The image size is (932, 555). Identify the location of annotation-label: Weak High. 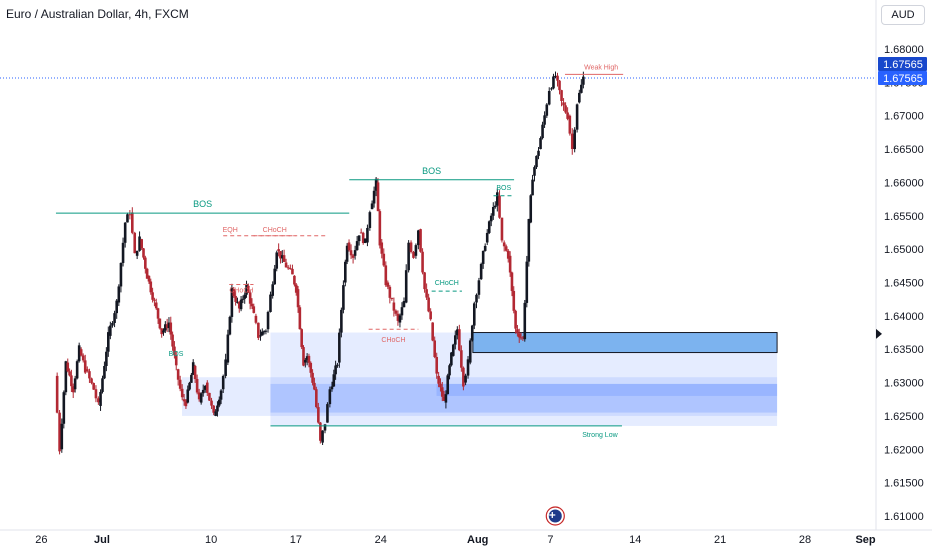
(601, 67).